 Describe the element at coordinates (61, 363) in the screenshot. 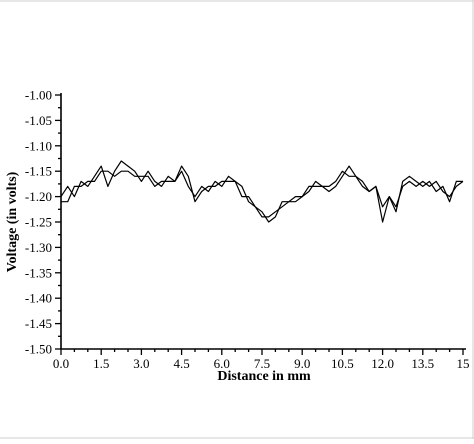

I see `x-tick-label: 0.0` at that location.